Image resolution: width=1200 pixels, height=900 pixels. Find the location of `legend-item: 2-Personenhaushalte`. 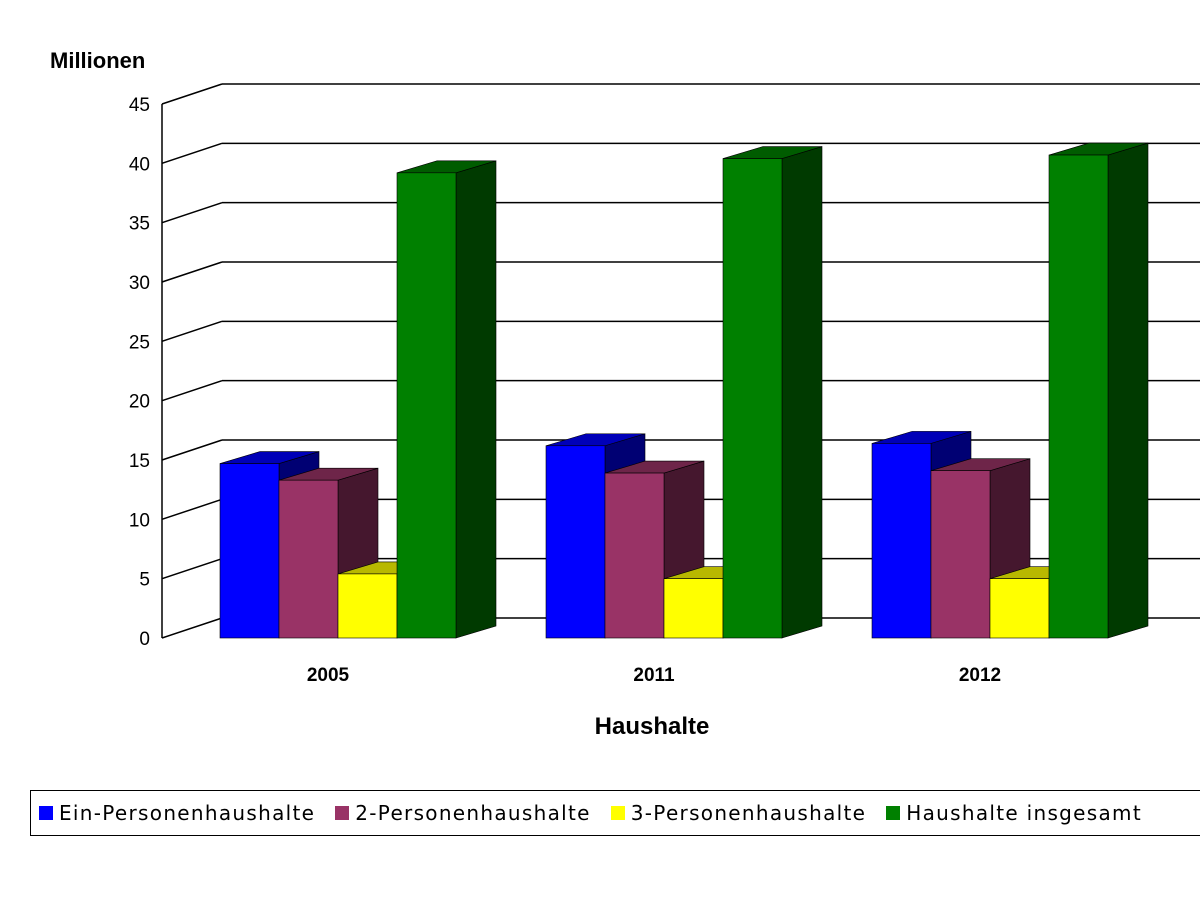

legend-item: 2-Personenhaushalte is located at coordinates (463, 813).